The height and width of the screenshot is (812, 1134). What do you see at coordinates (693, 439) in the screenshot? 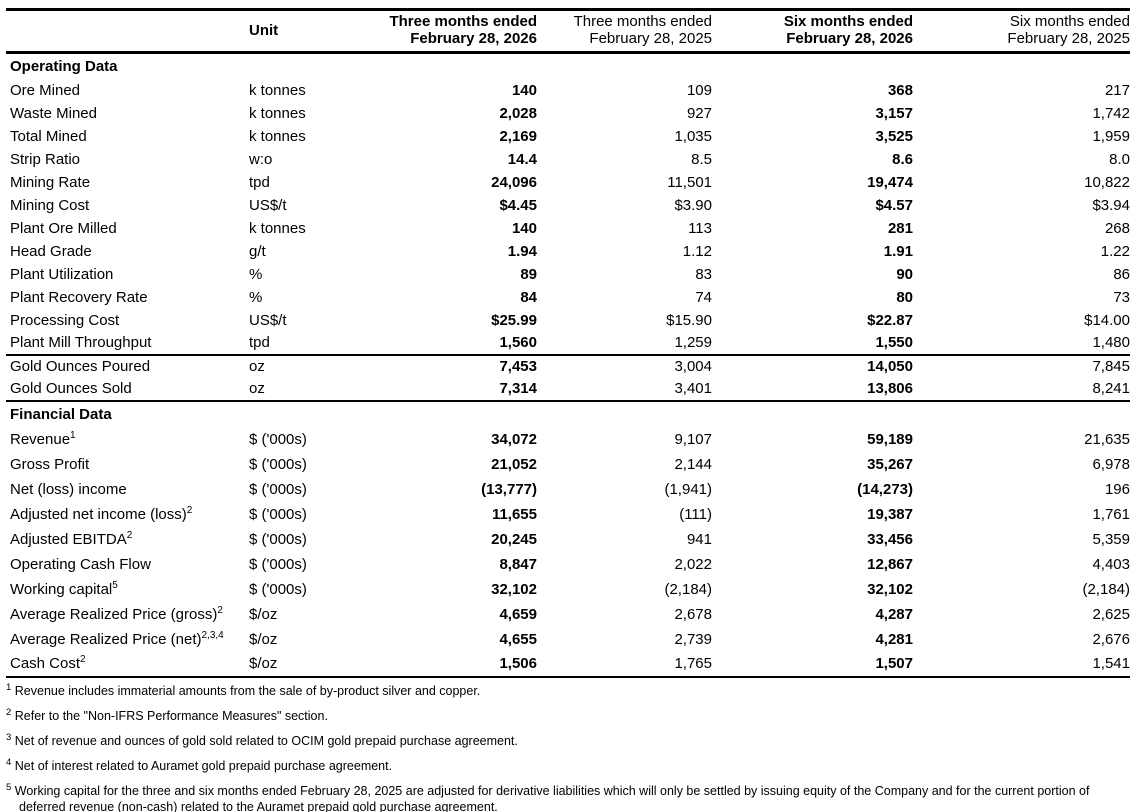
I see `value-cell: 9,107` at bounding box center [693, 439].